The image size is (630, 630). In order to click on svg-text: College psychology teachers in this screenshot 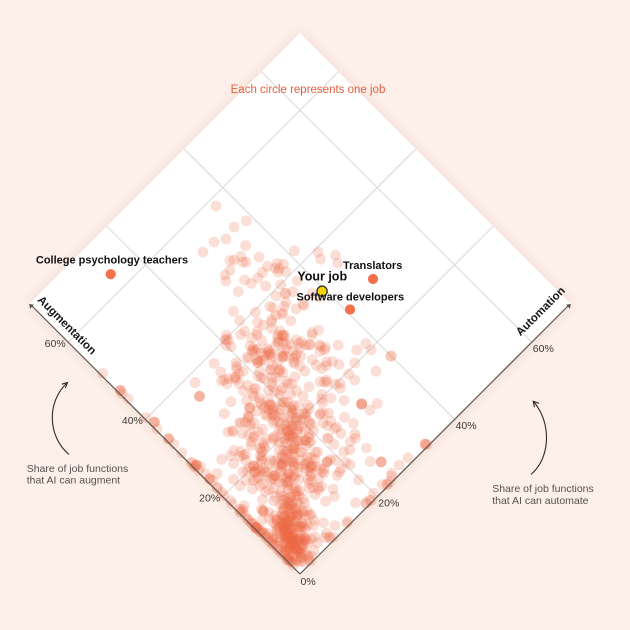, I will do `click(112, 261)`.